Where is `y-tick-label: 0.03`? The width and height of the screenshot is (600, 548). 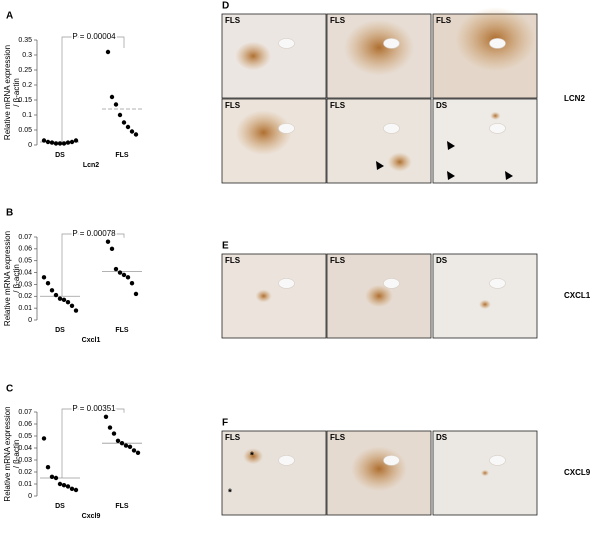
y-tick-label: 0.03 is located at coordinates (25, 460).